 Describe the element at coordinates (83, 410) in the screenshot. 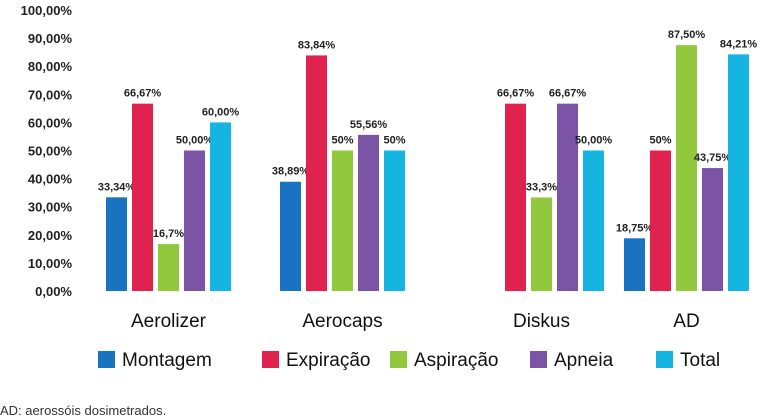

I see `footnote: AD: aerossóis dosimetrados.` at that location.